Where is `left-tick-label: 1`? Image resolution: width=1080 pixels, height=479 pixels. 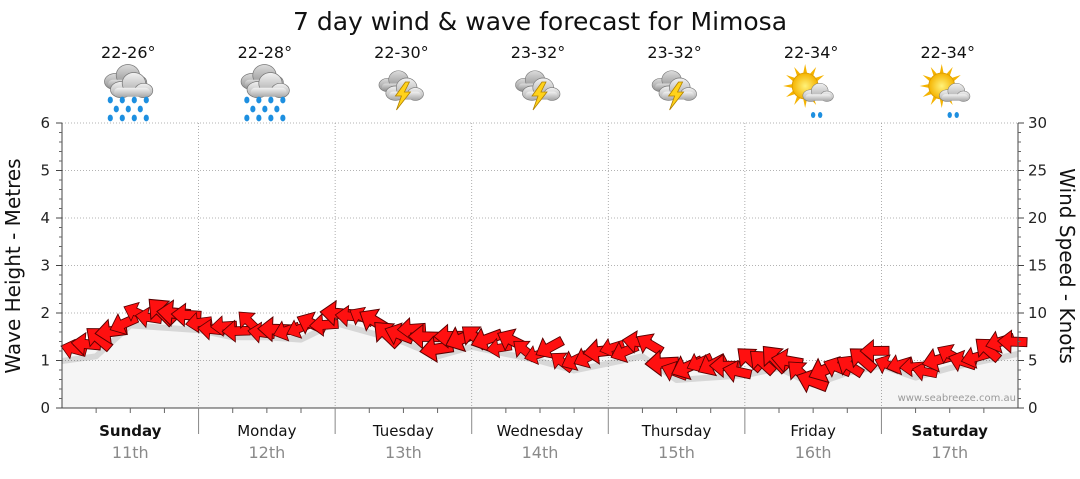 left-tick-label: 1 is located at coordinates (45, 361).